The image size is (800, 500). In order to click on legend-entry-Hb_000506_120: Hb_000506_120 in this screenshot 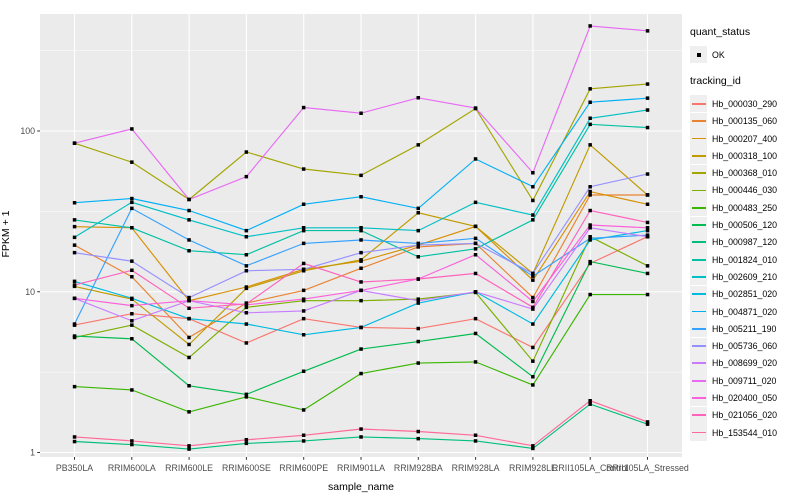, I will do `click(744, 225)`.